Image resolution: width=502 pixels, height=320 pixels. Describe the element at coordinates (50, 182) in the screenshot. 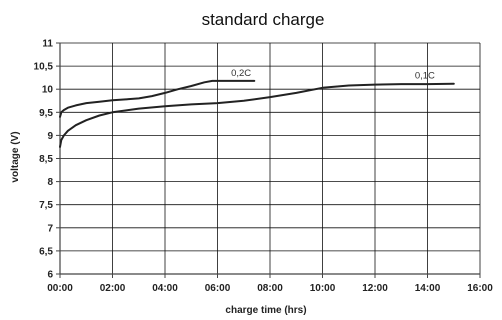

I see `y-tick-label: 8` at that location.